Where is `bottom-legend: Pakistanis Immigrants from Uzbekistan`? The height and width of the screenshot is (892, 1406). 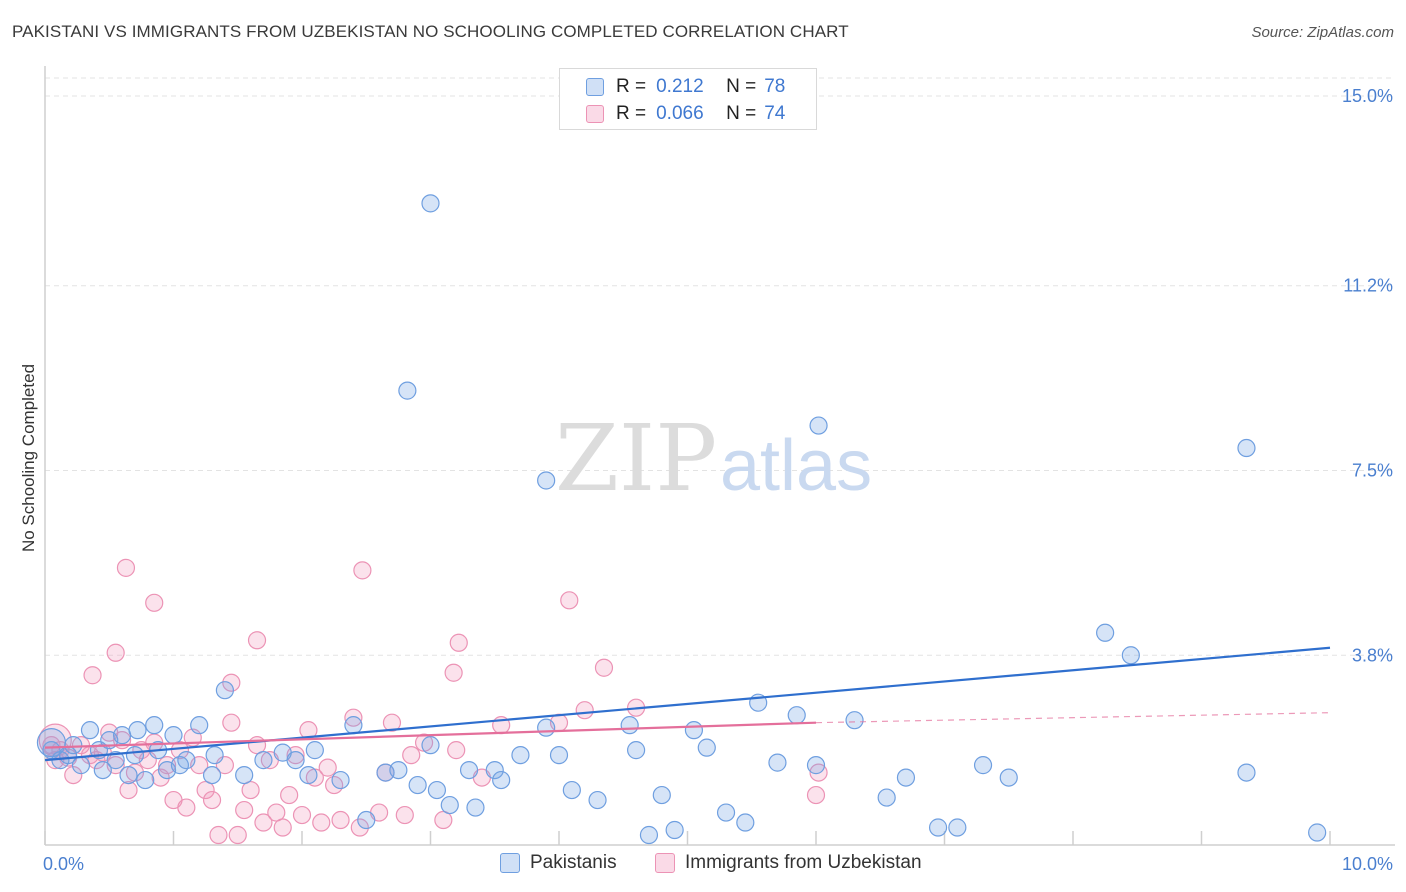
bottom-legend: Pakistanis Immigrants from Uzbekistan is located at coordinates (703, 865).